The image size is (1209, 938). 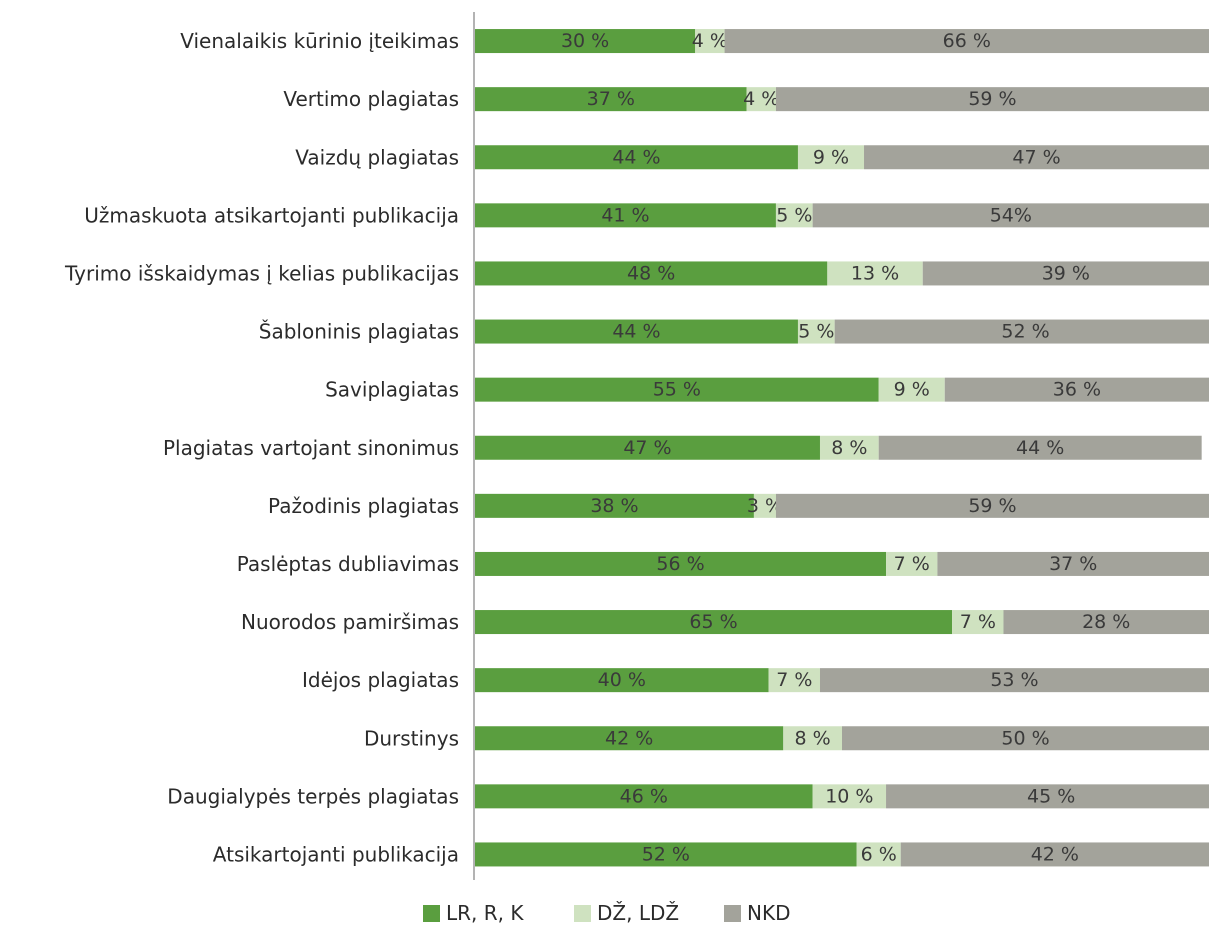 I want to click on data-label: 40 %, so click(x=622, y=680).